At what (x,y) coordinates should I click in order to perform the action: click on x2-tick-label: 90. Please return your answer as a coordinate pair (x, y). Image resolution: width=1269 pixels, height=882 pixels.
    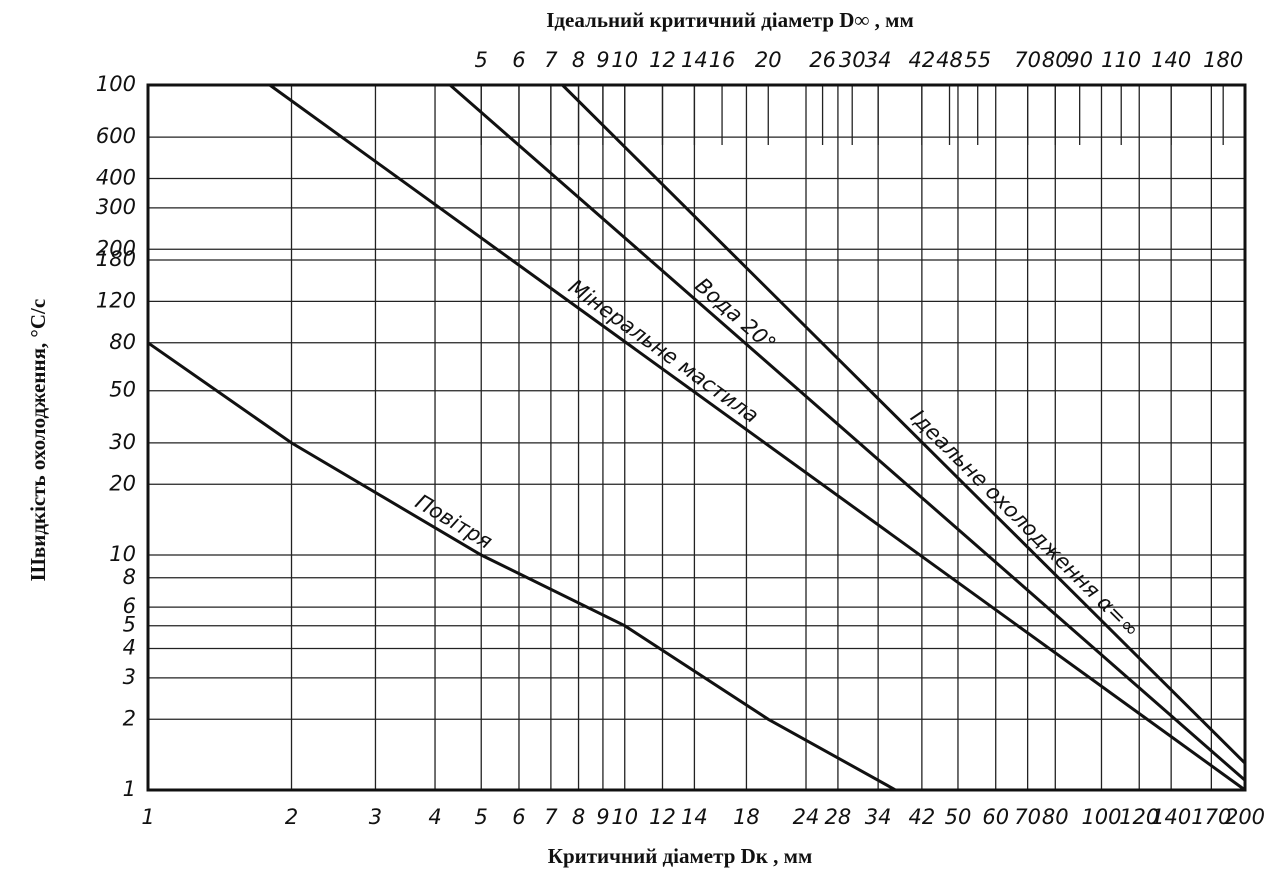
    Looking at the image, I should click on (1079, 60).